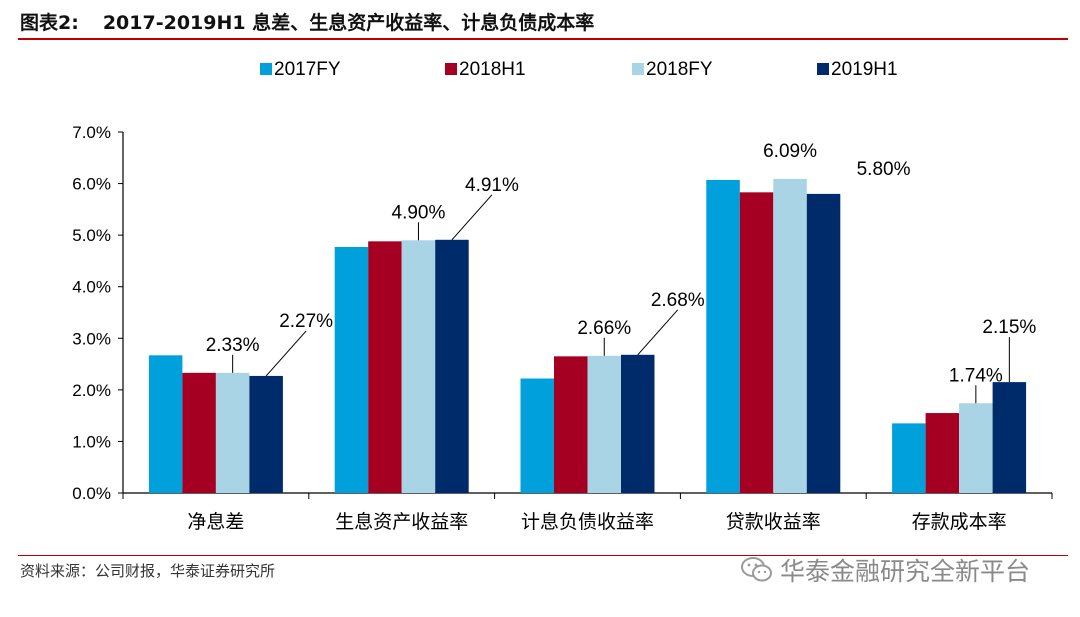  I want to click on legend-swatch-2019H1, so click(823, 69).